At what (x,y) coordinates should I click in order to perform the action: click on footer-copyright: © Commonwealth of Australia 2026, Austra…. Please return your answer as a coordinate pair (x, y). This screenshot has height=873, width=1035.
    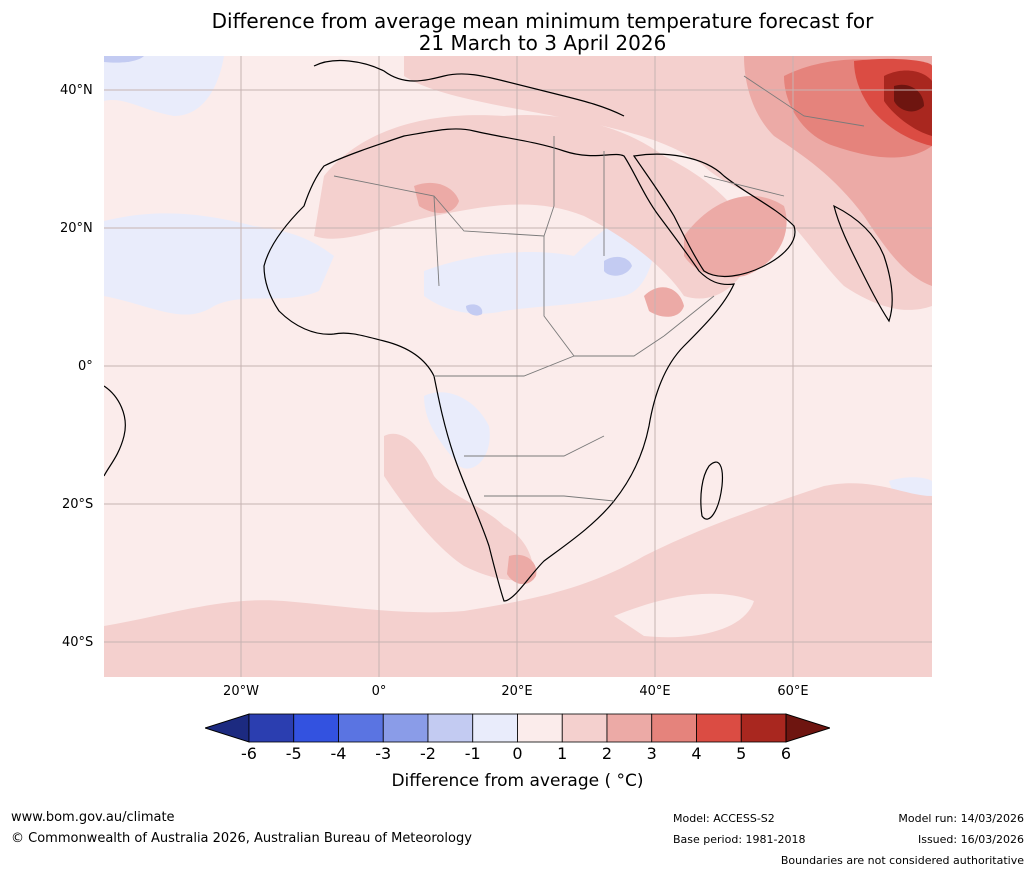
    Looking at the image, I should click on (241, 838).